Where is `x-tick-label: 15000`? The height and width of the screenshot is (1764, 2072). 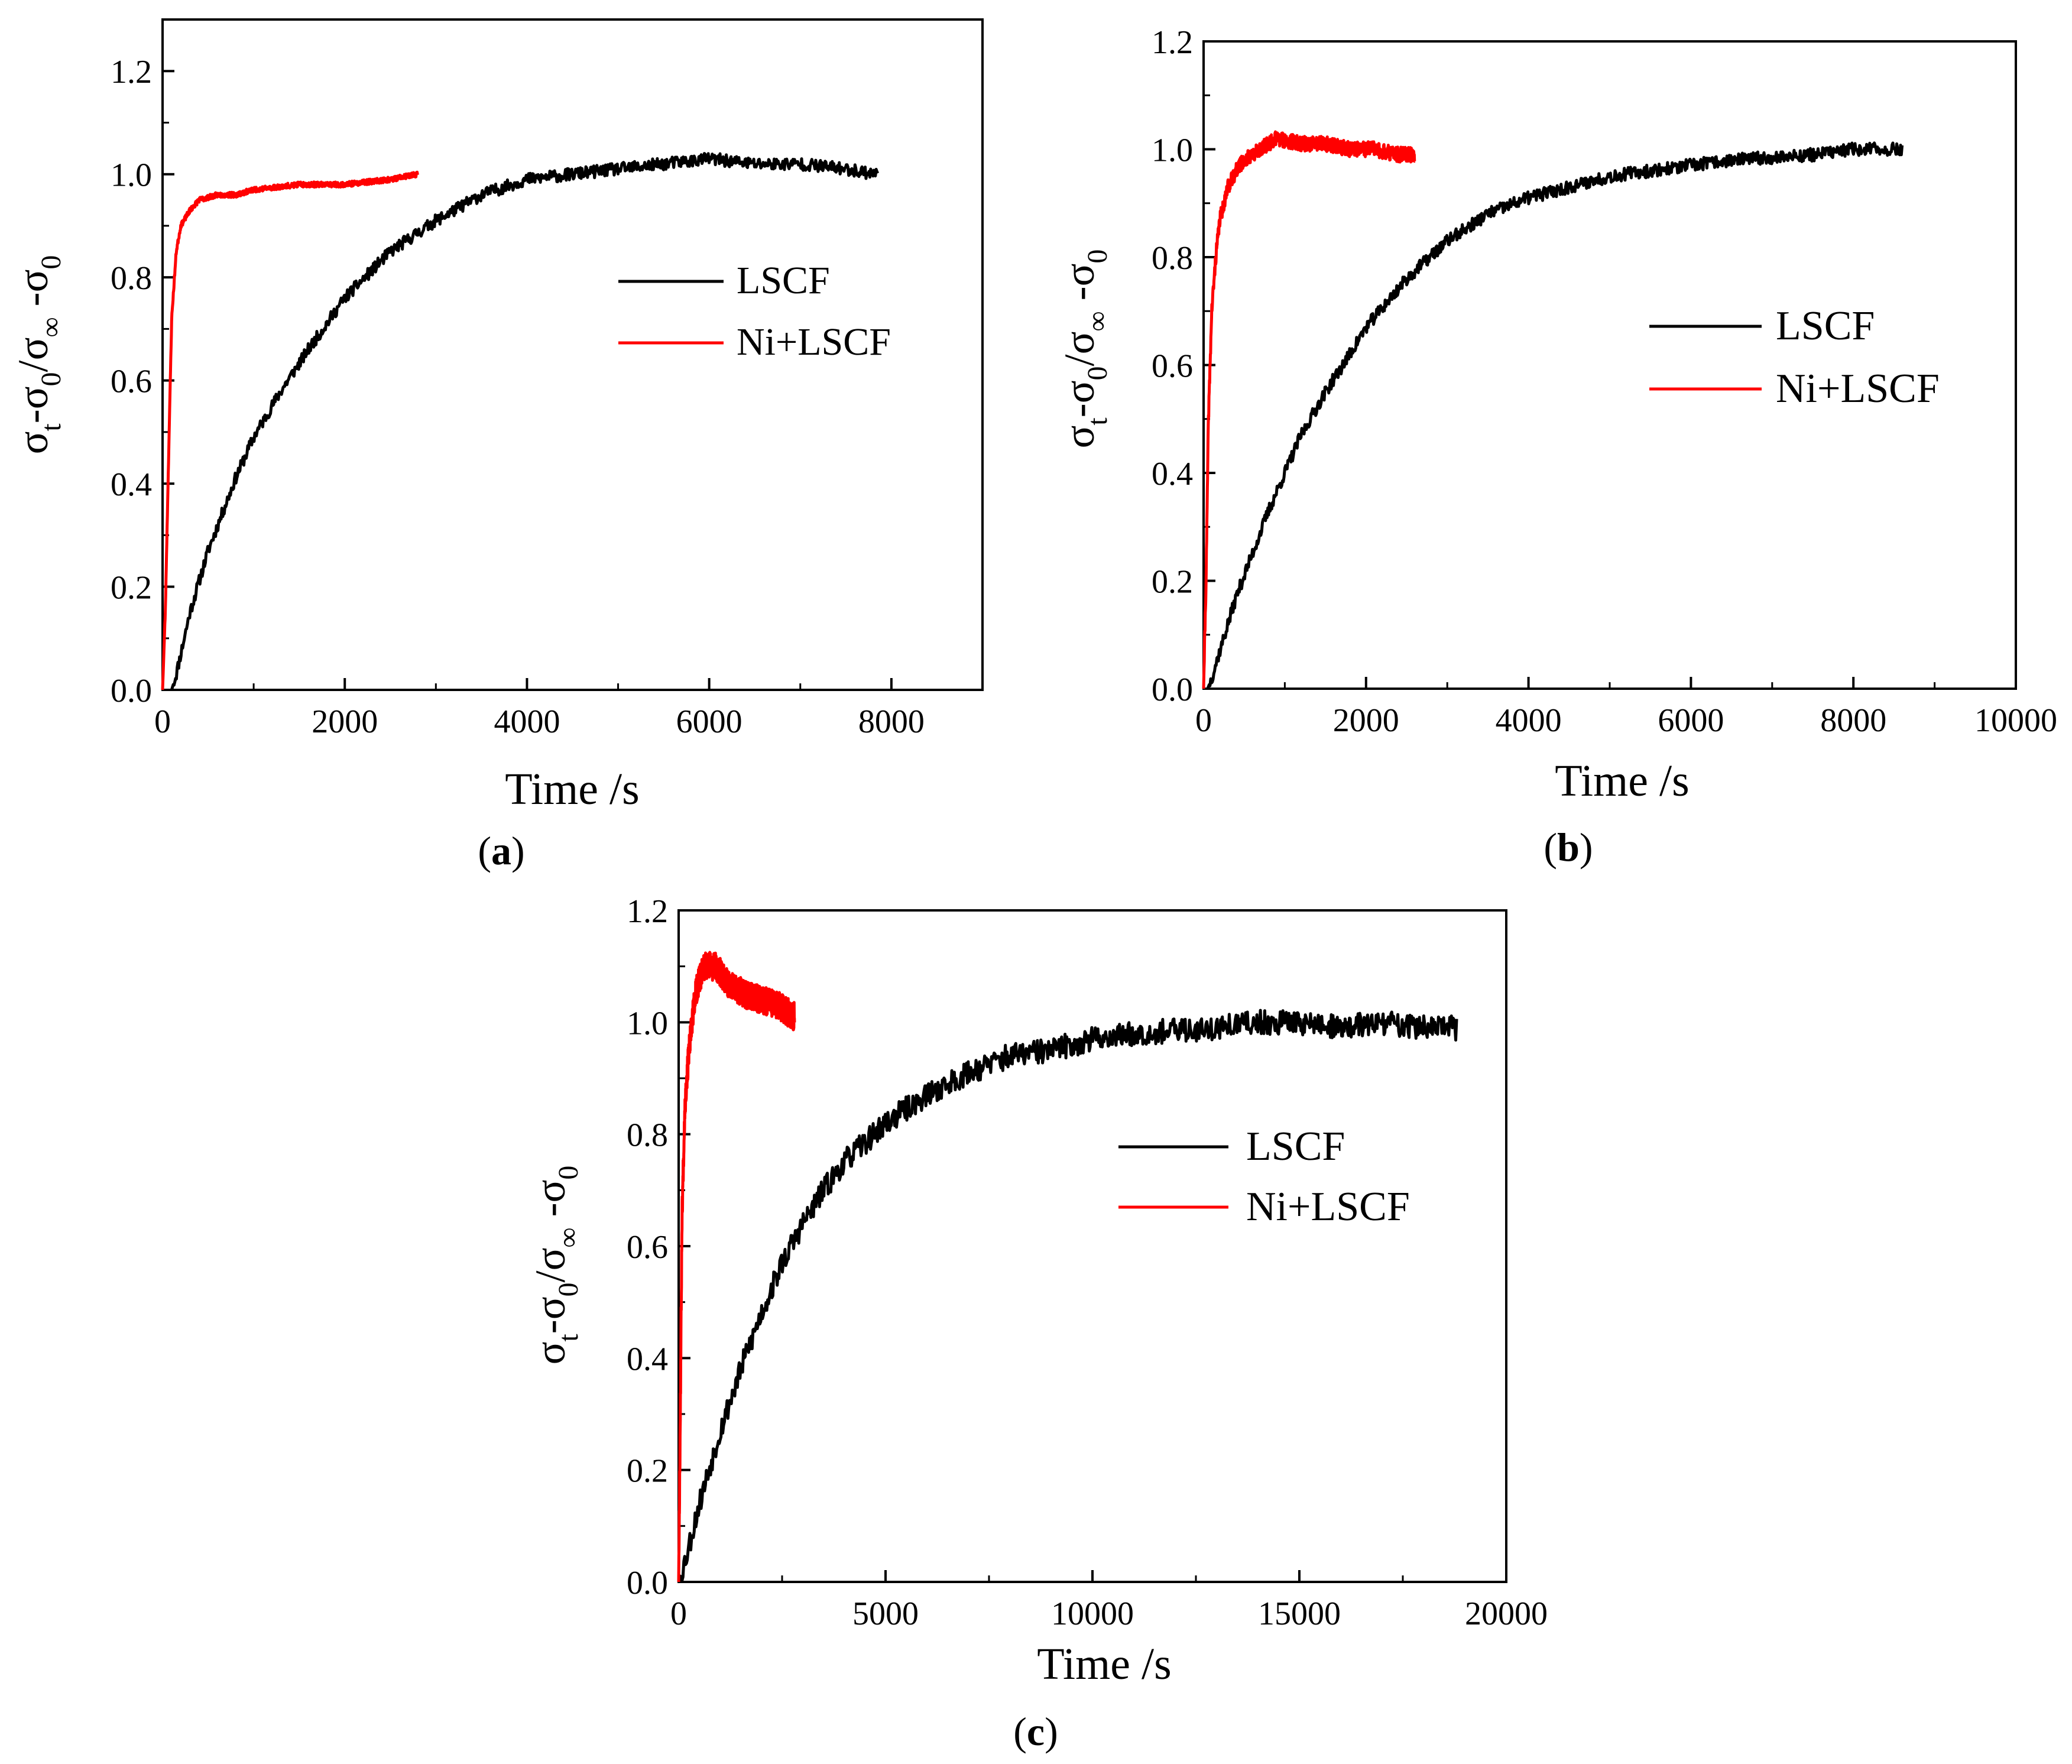 x-tick-label: 15000 is located at coordinates (1299, 1614).